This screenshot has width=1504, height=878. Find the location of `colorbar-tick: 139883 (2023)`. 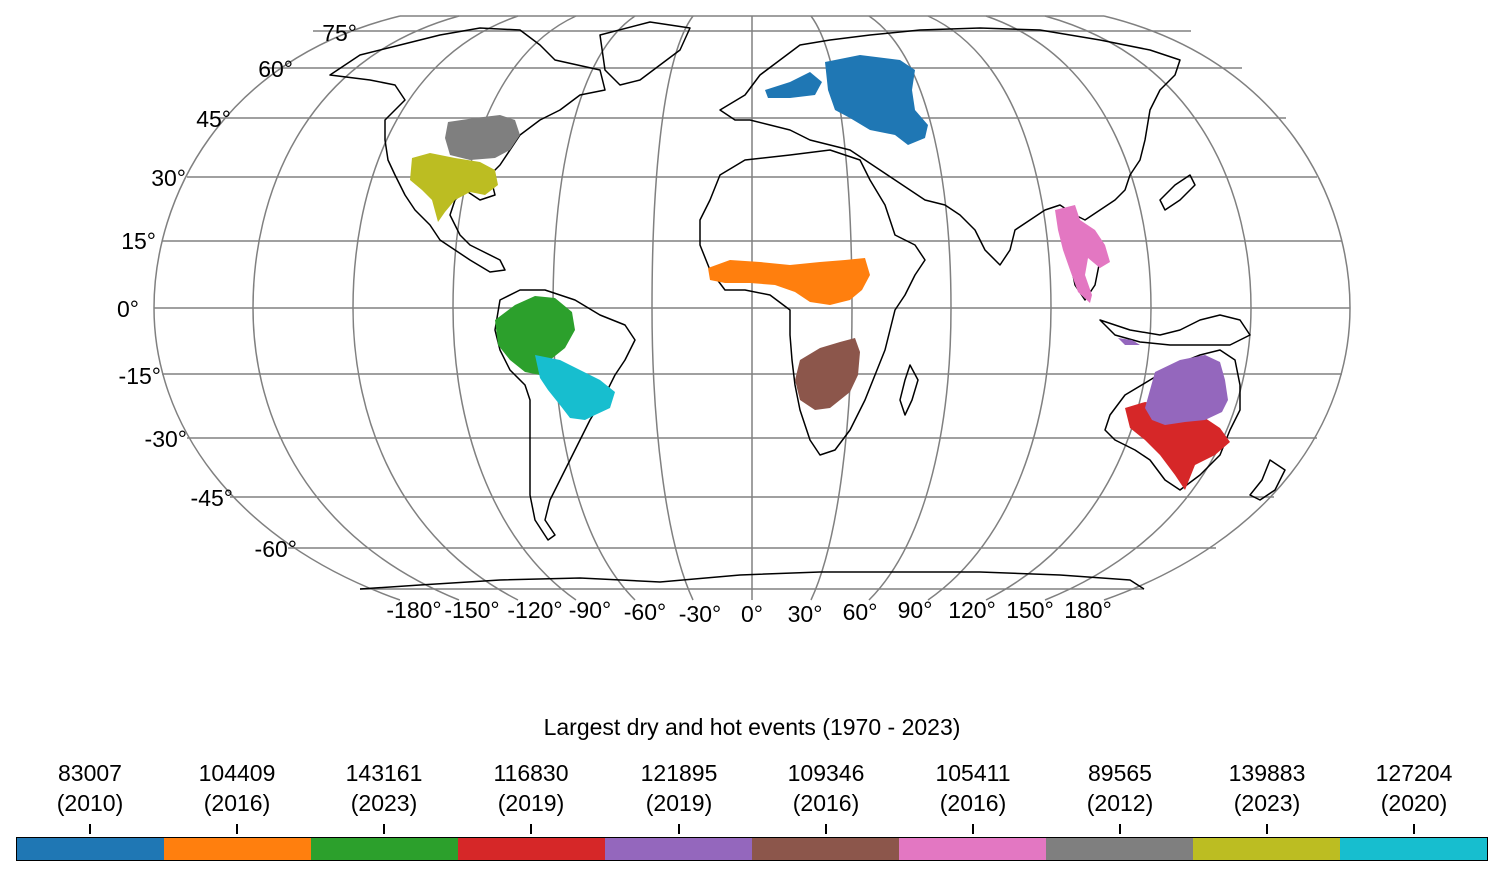

colorbar-tick: 139883 (2023) is located at coordinates (1267, 796).